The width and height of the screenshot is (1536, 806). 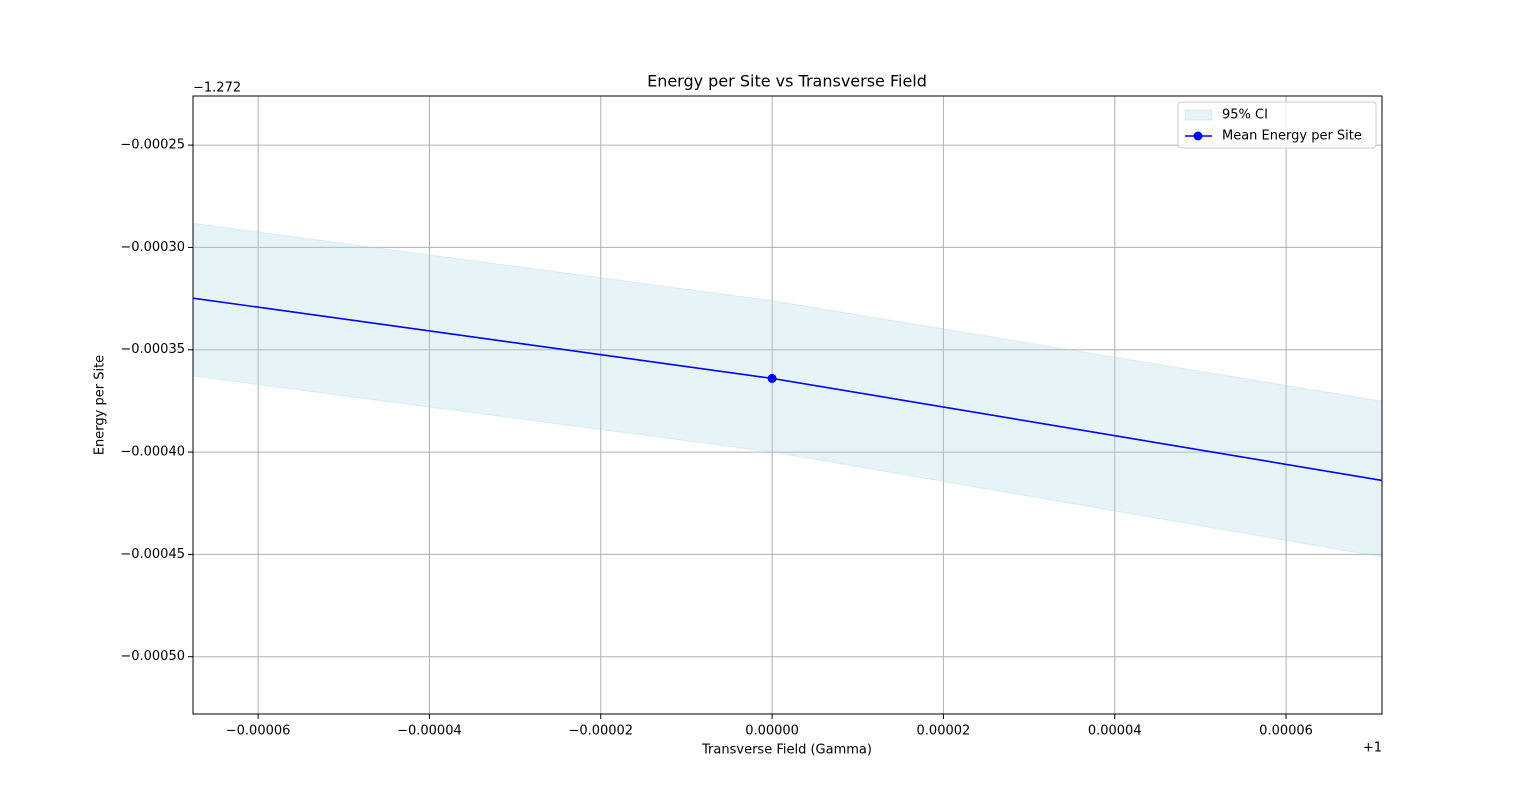 What do you see at coordinates (152, 554) in the screenshot?
I see `y-tick-label: −0.00045` at bounding box center [152, 554].